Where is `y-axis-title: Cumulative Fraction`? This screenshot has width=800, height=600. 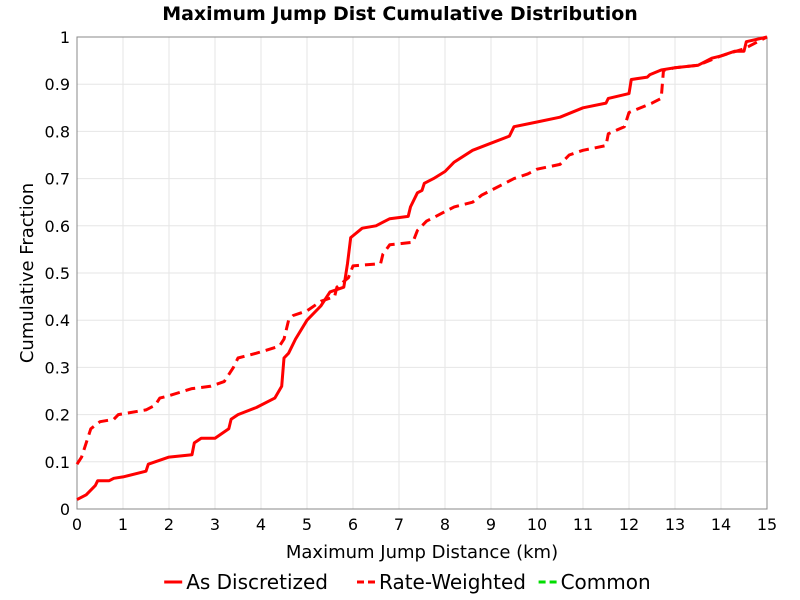 y-axis-title: Cumulative Fraction is located at coordinates (27, 273).